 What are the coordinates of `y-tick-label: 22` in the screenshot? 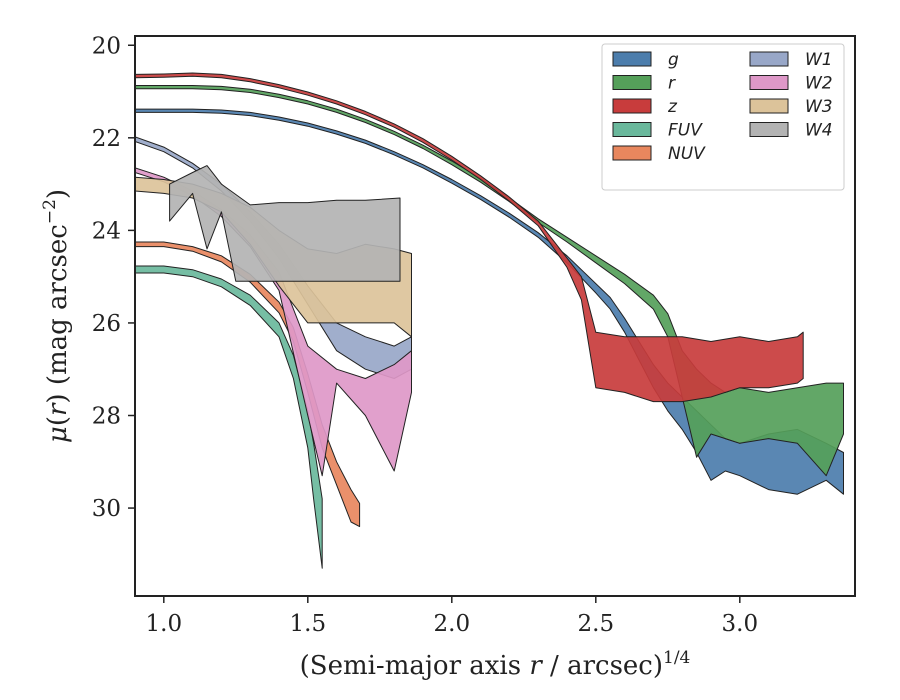 It's located at (106, 139).